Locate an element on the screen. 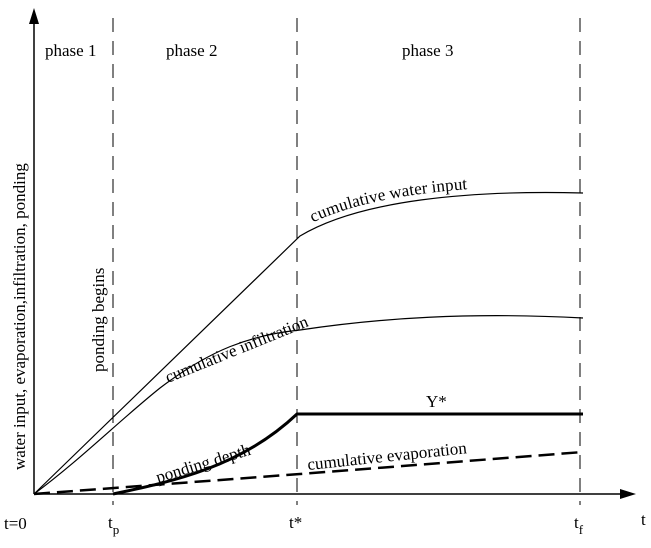 This screenshot has width=651, height=548. ponding-begins-label: ponding begins is located at coordinates (98, 320).